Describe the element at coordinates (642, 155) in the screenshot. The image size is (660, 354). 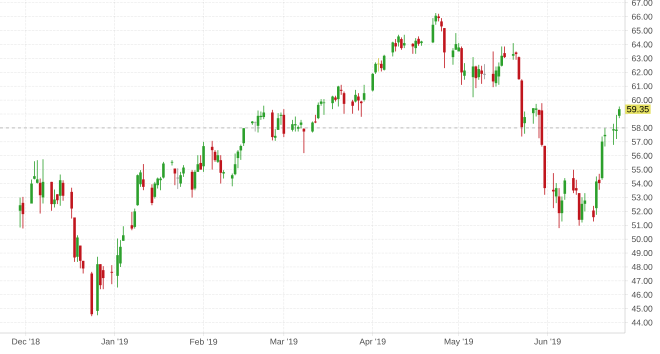
I see `y-tick-label: 56.00` at that location.